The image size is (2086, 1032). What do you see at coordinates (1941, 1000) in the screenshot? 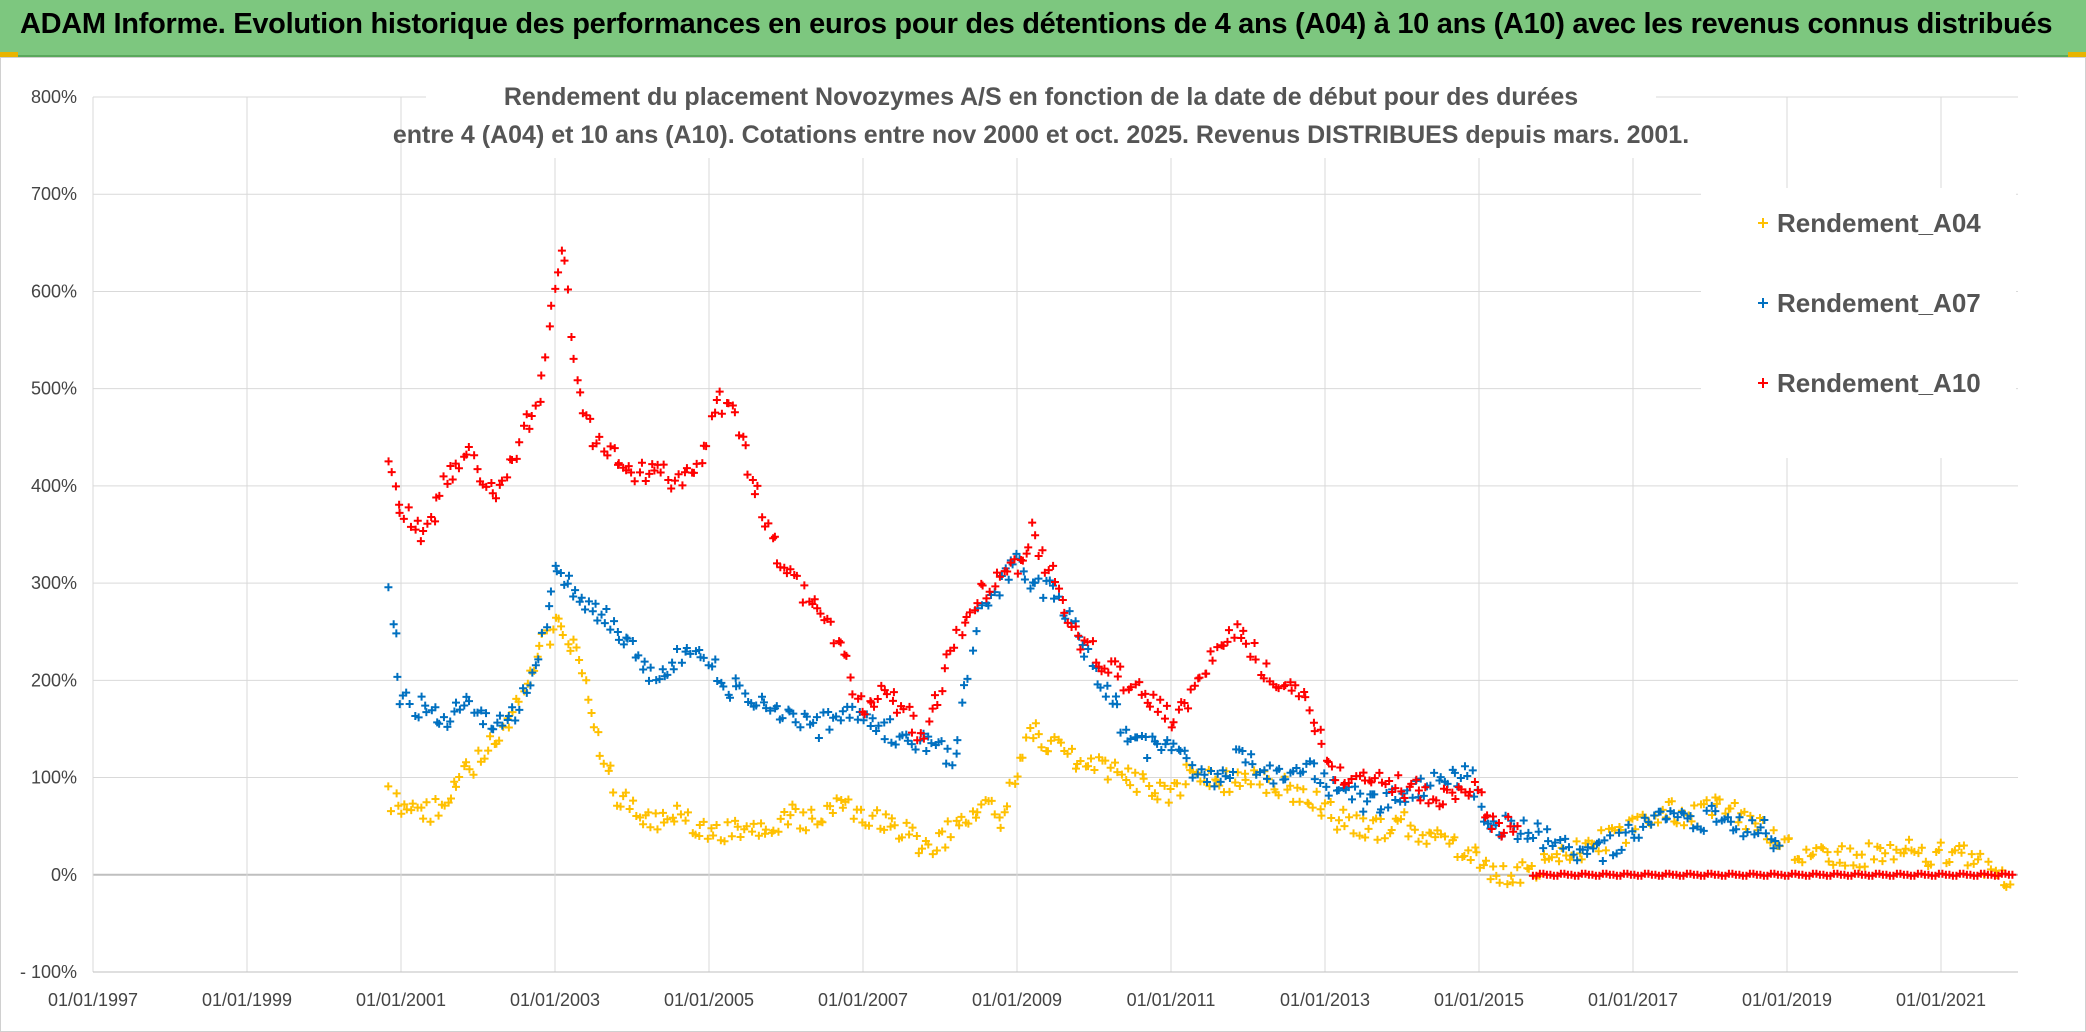
I see `x-tick-label: 01/01/2021` at bounding box center [1941, 1000].